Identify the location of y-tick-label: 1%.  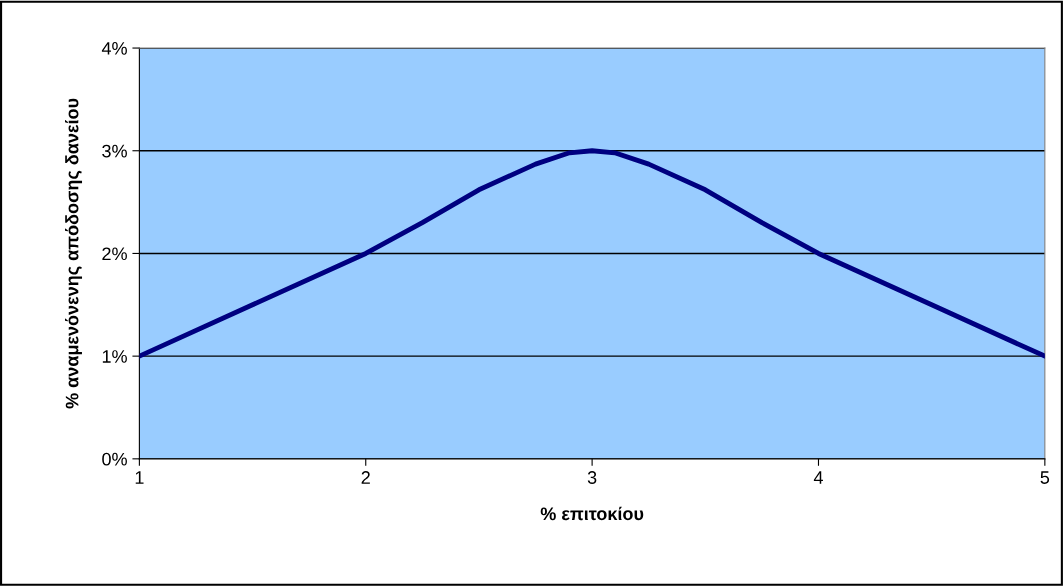
(114, 356).